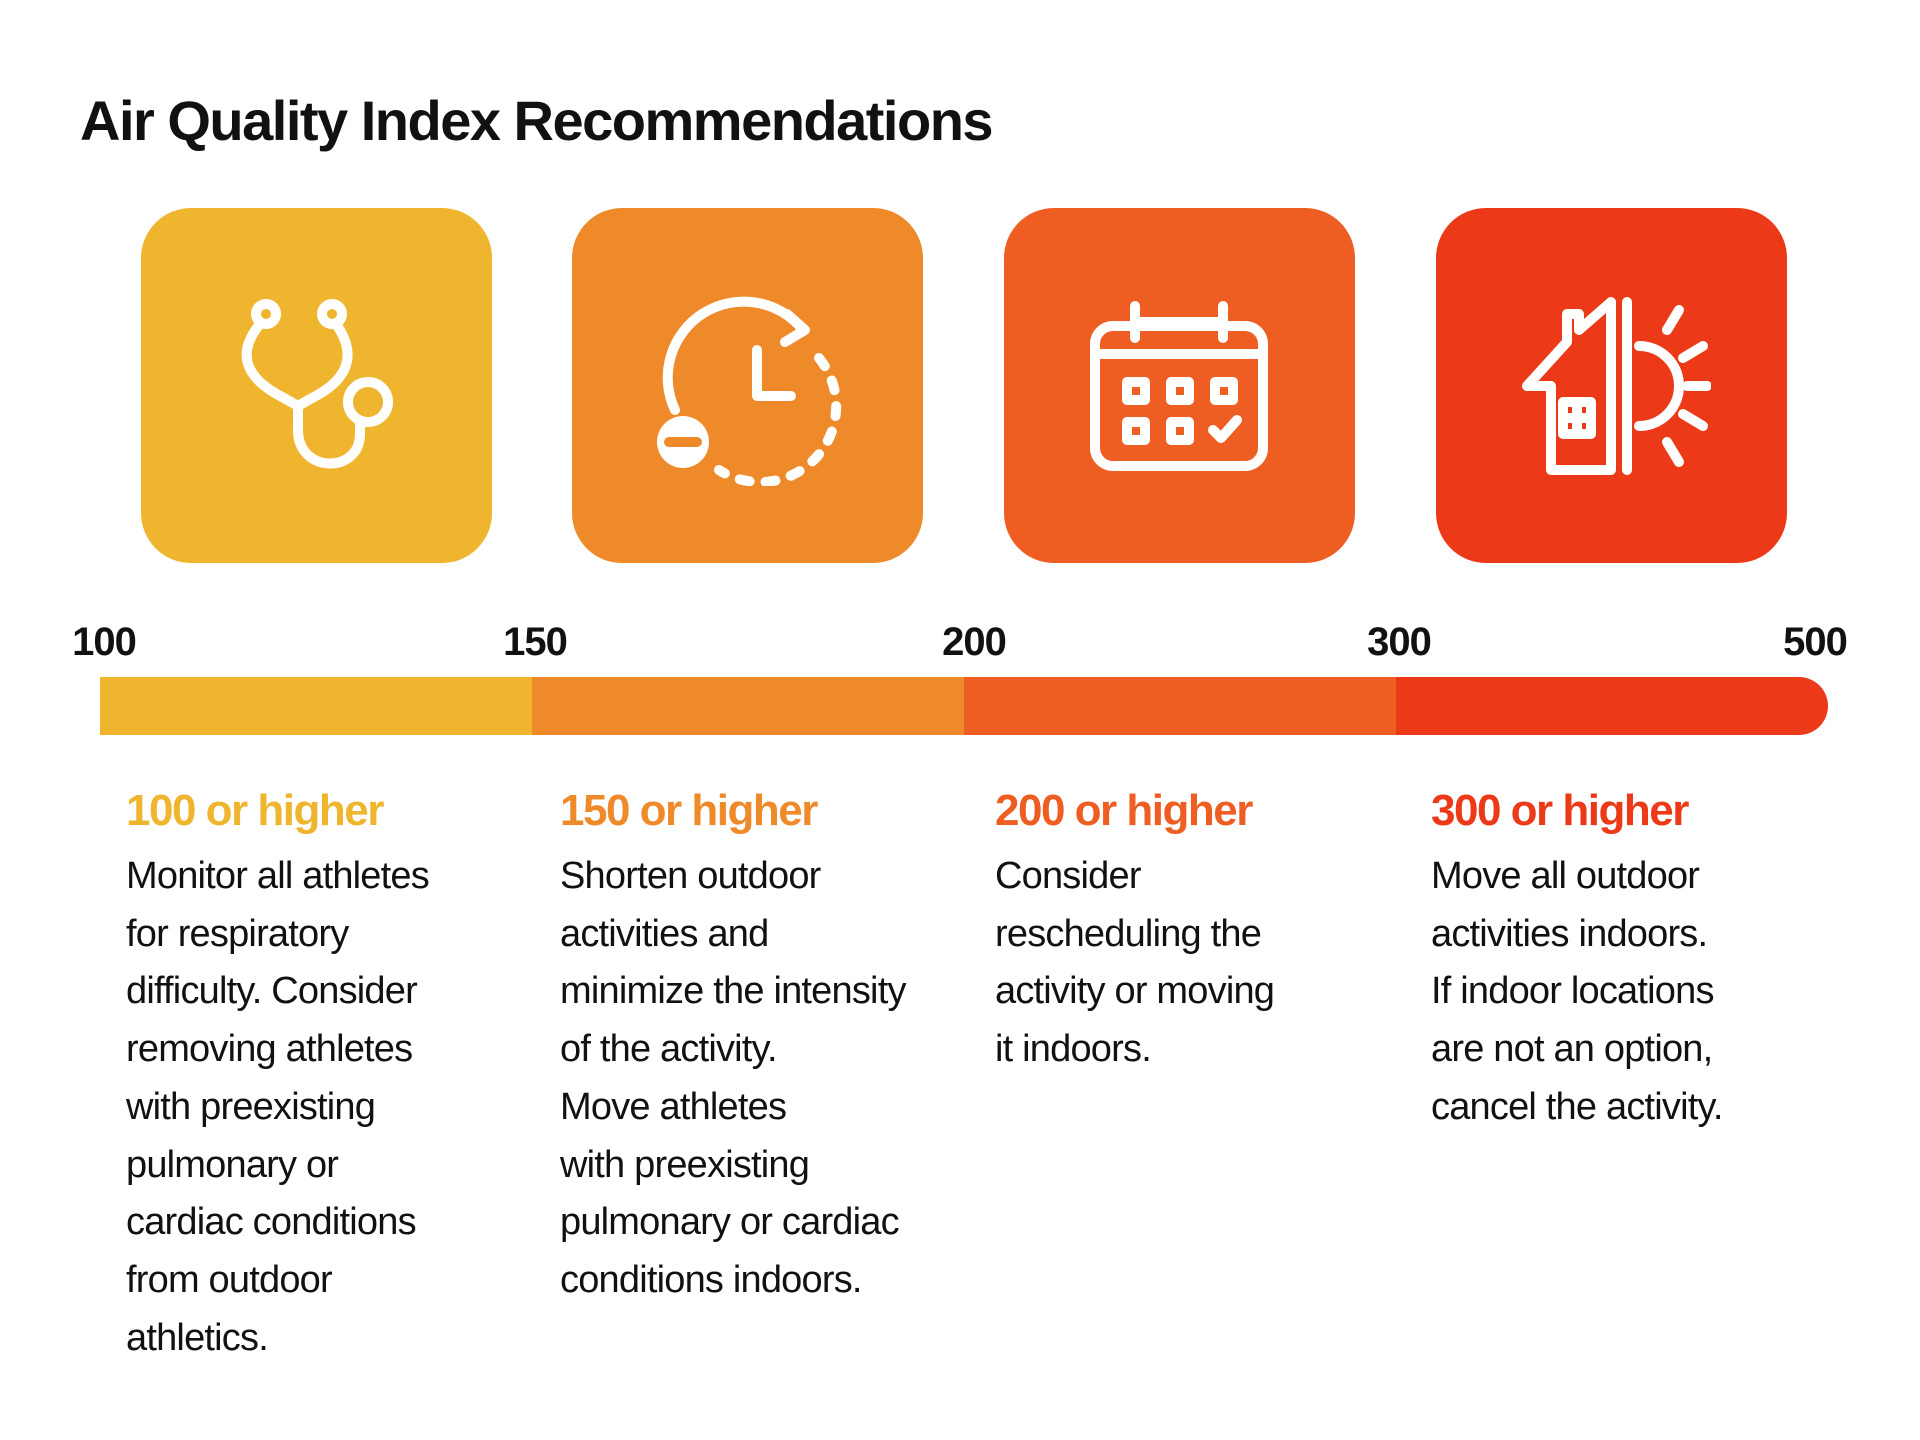 This screenshot has height=1440, width=1920. I want to click on clock-icon, so click(749, 391).